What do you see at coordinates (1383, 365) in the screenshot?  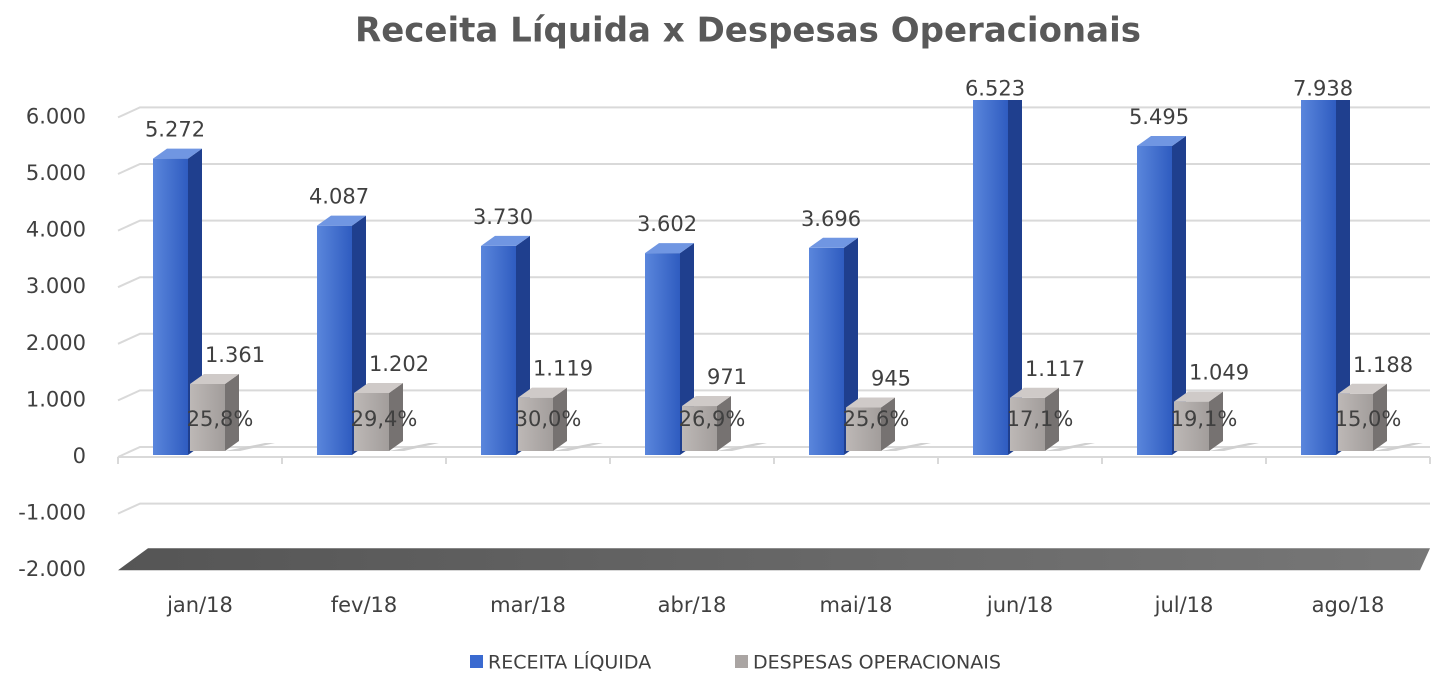 I see `value-label: 1.188` at bounding box center [1383, 365].